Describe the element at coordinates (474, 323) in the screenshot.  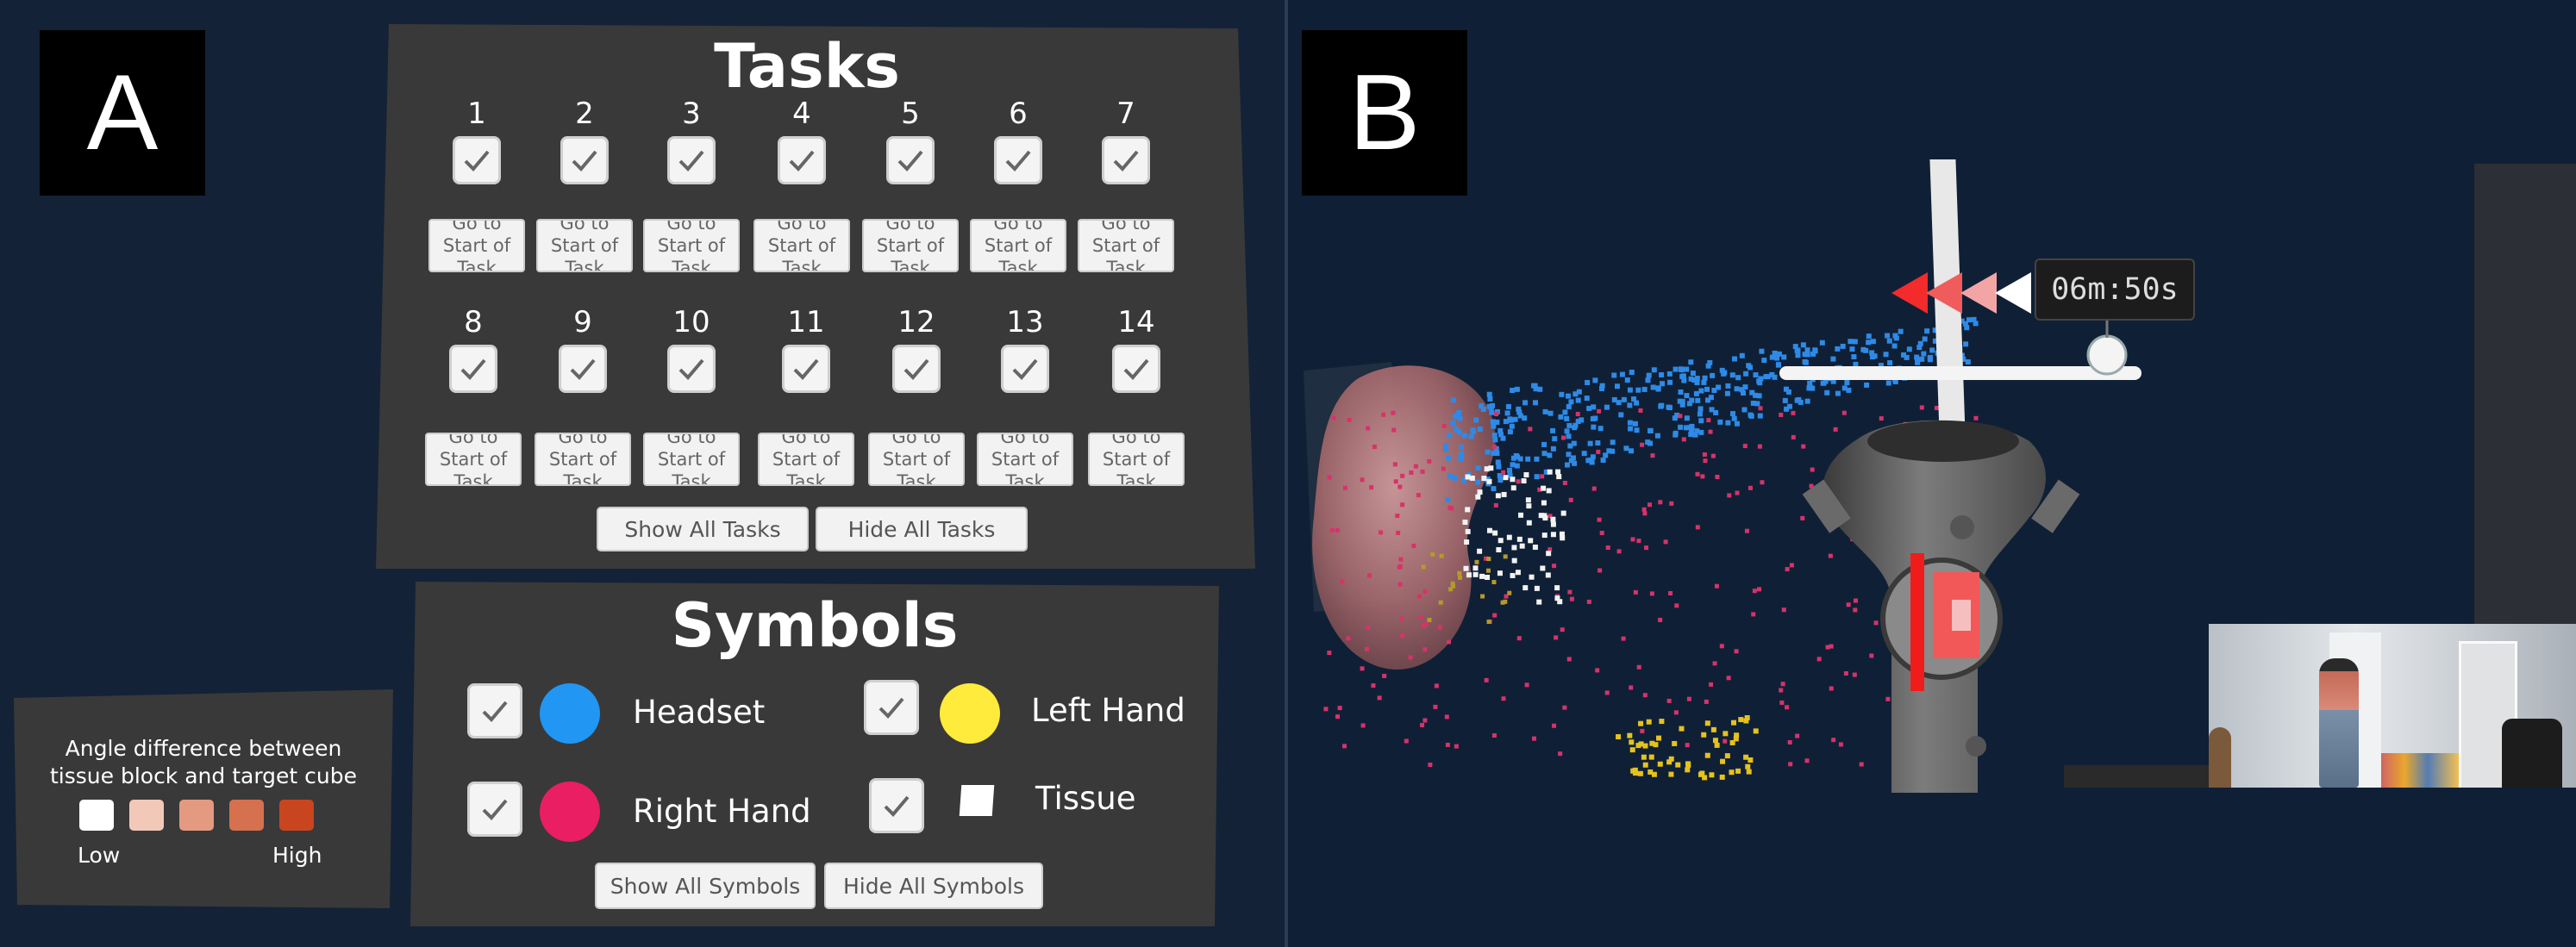
I see `task-number: 8` at that location.